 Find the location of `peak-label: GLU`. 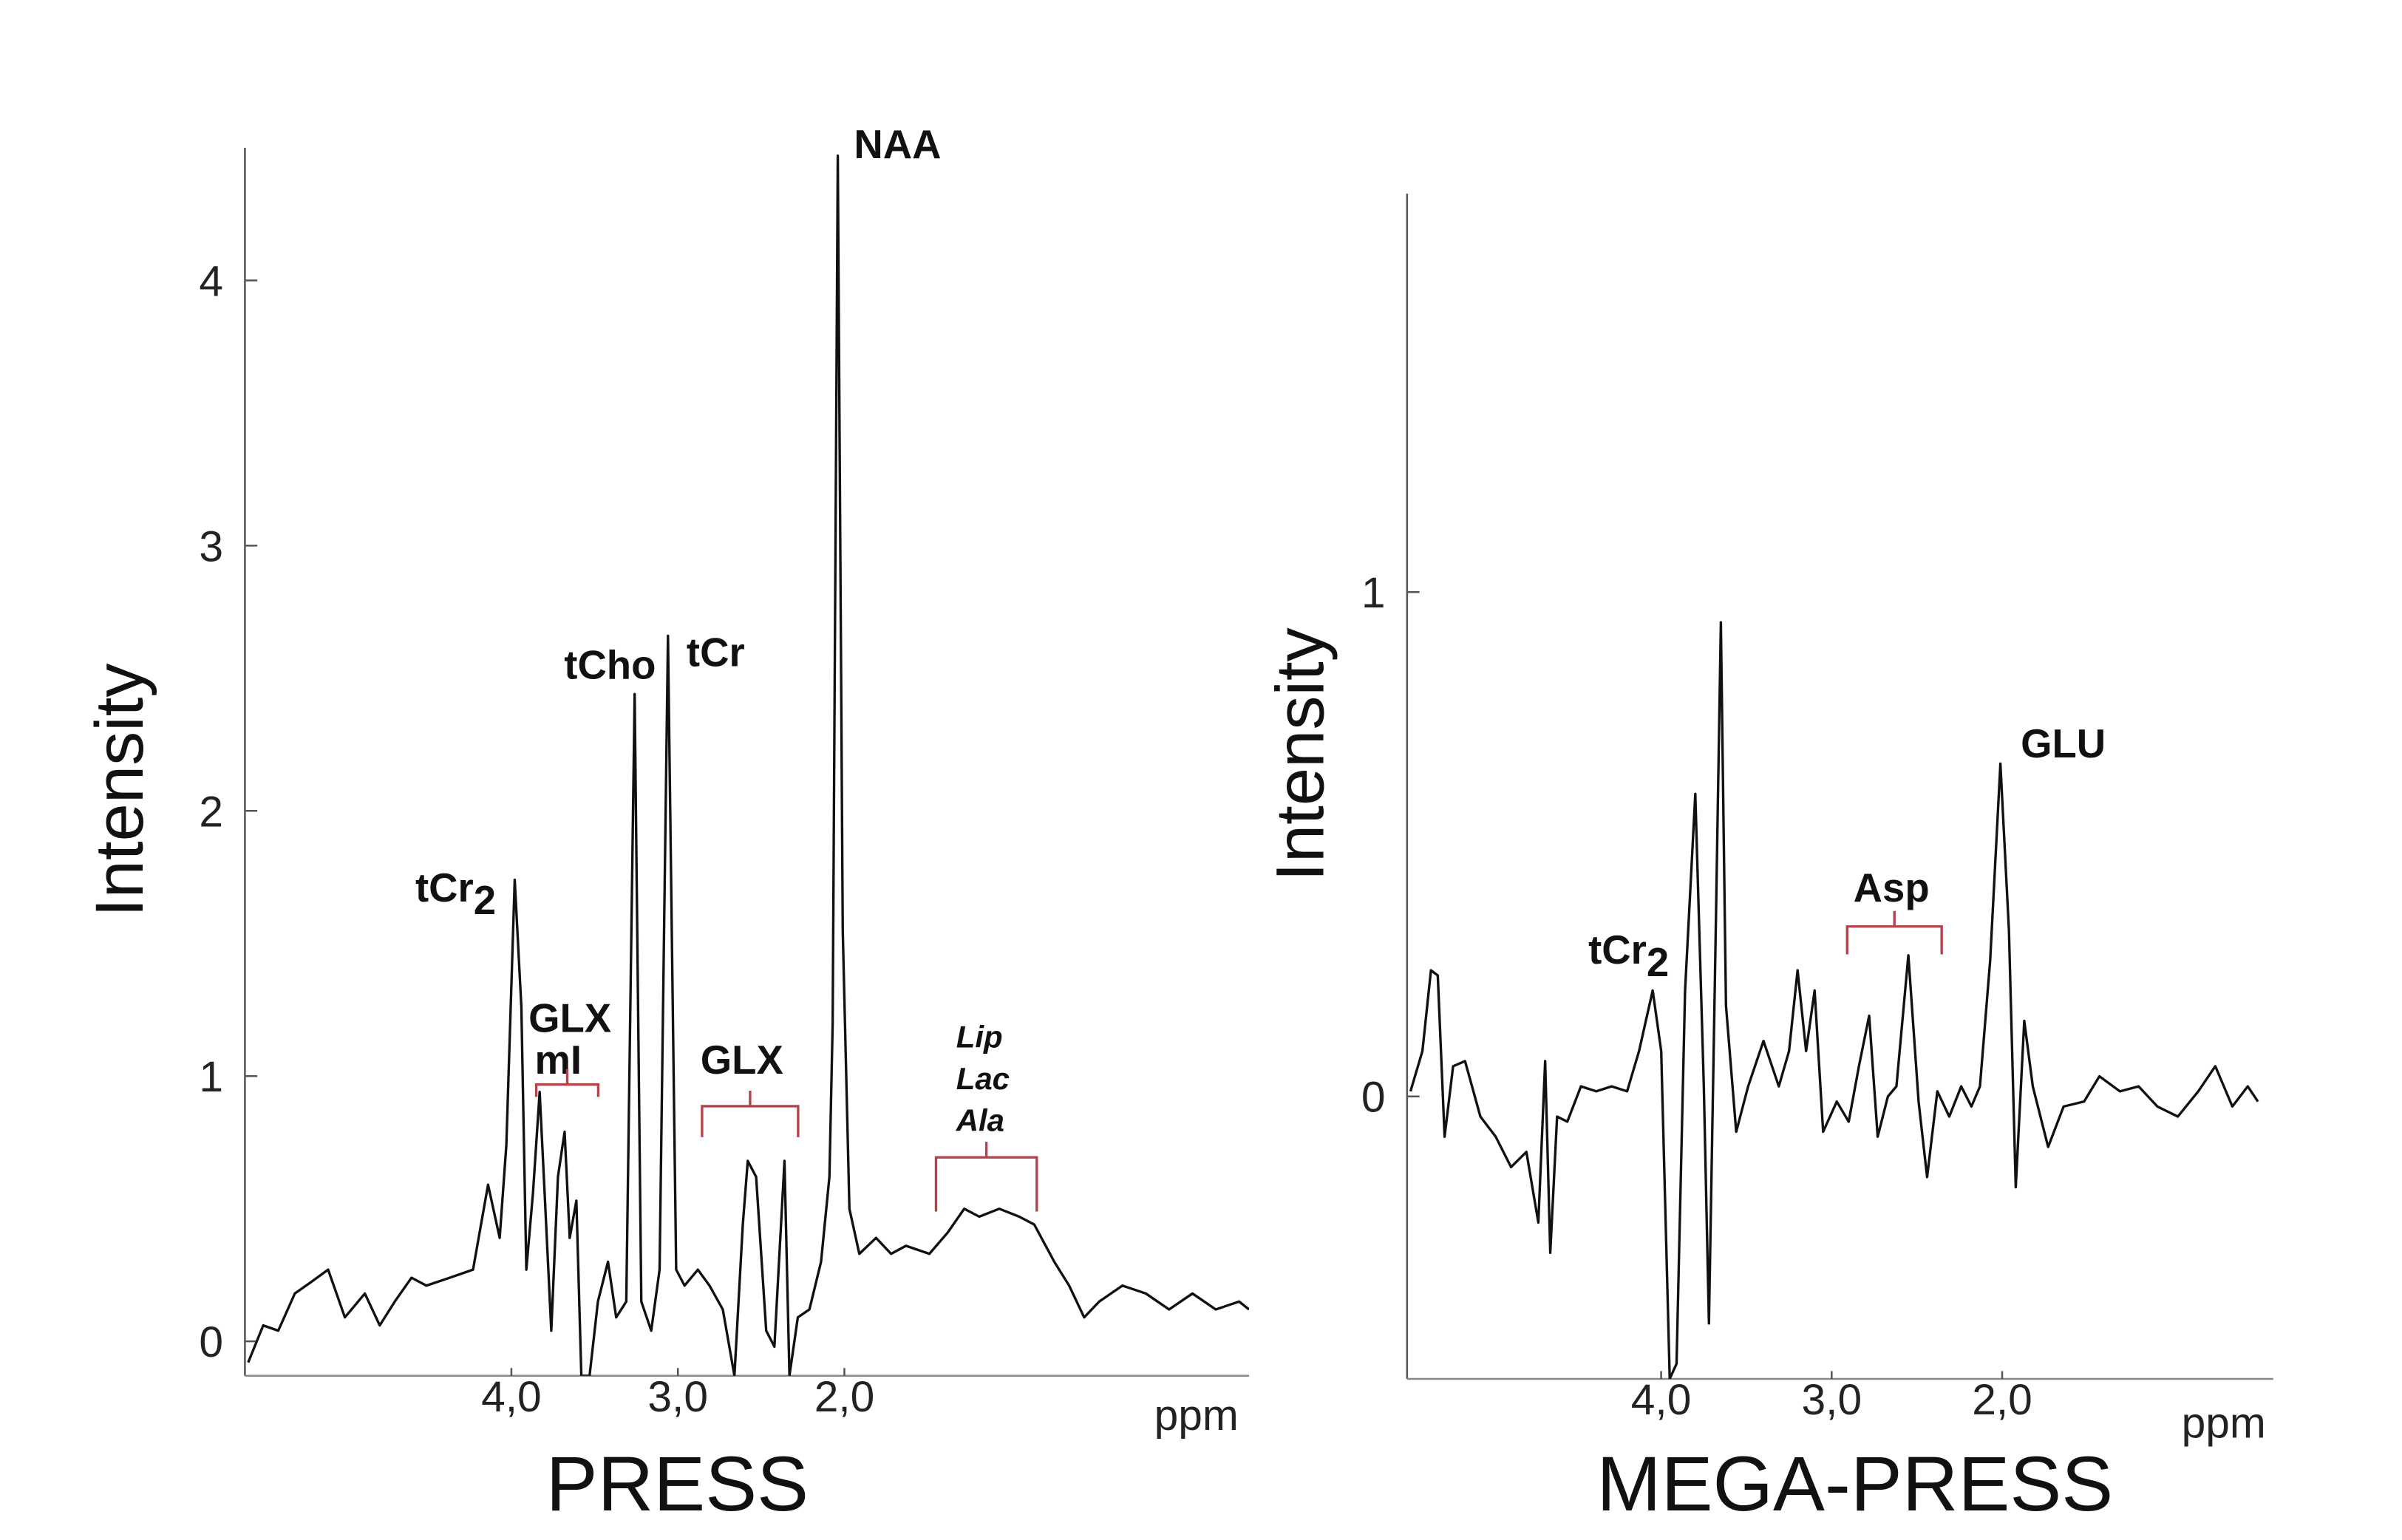

peak-label: GLU is located at coordinates (2063, 743).